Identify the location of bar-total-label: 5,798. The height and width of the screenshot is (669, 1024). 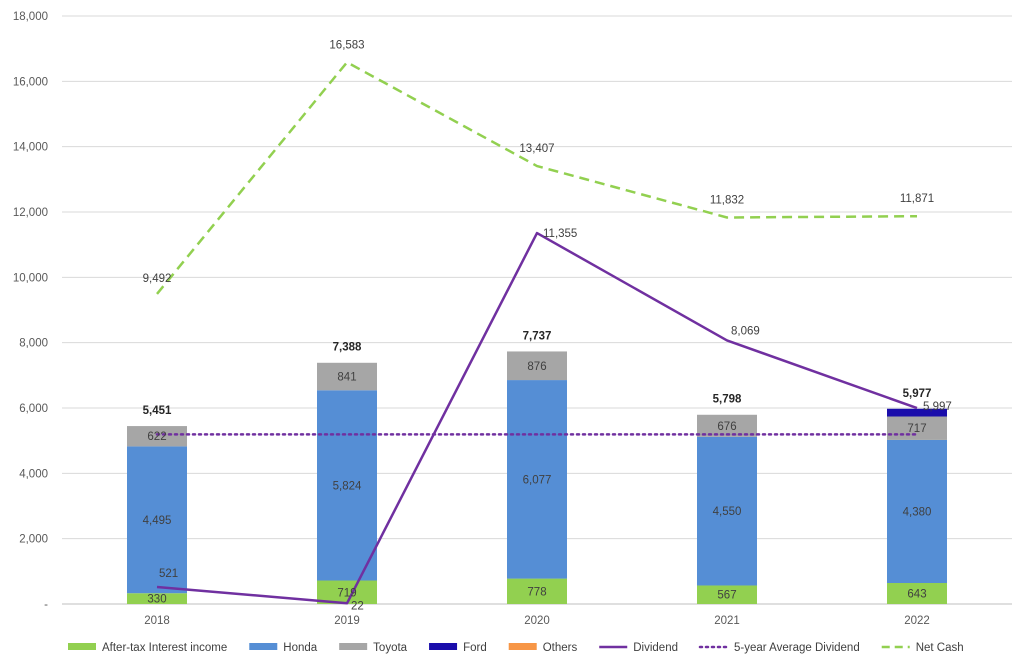
(727, 400).